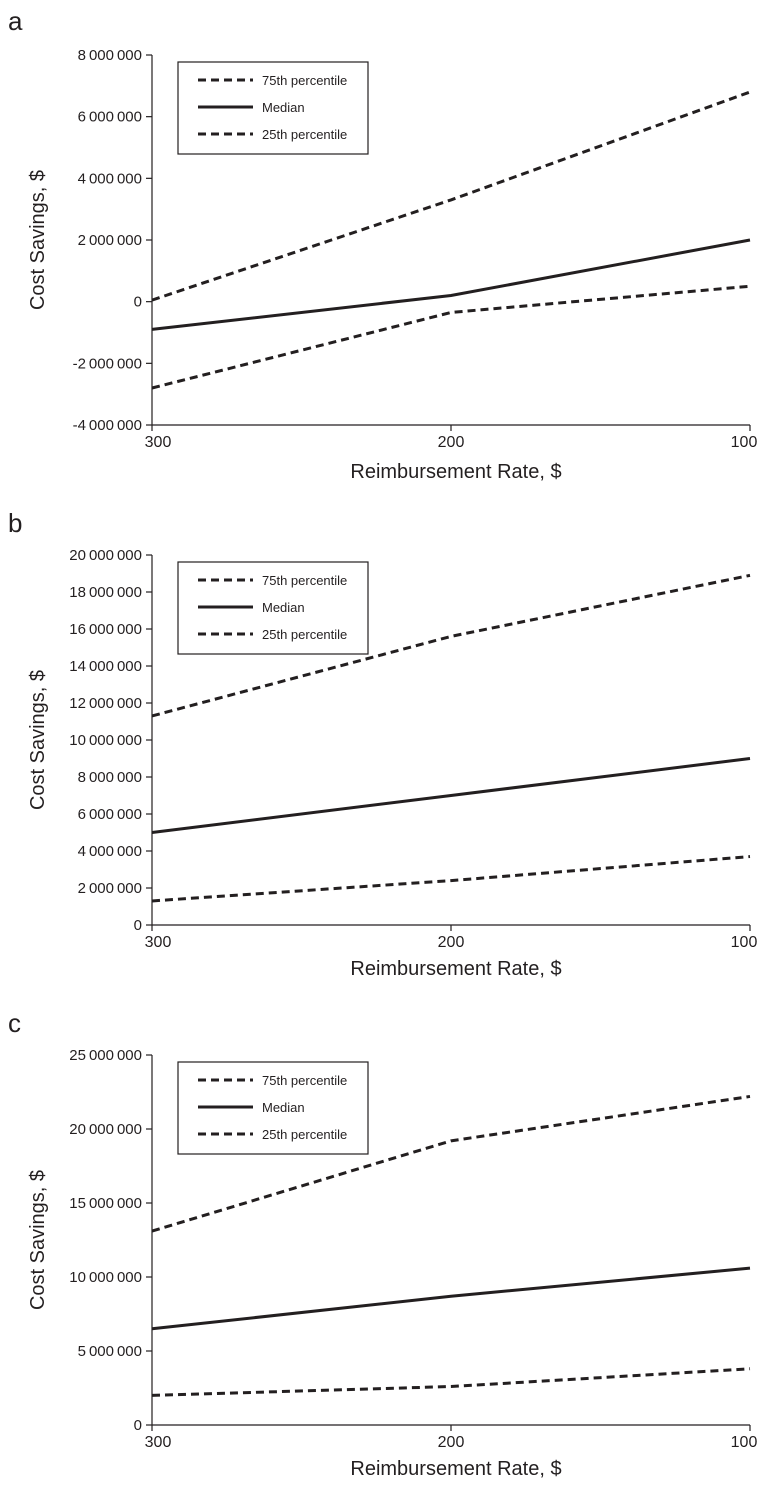 This screenshot has height=1500, width=767. What do you see at coordinates (107, 425) in the screenshot?
I see `y-tick-label: -4 000 000` at bounding box center [107, 425].